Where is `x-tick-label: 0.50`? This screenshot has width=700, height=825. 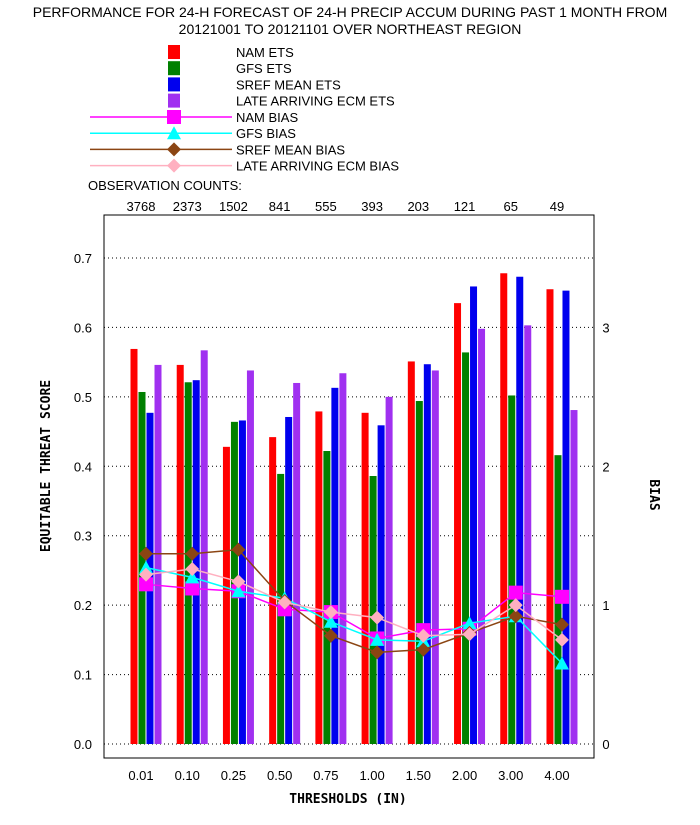 x-tick-label: 0.50 is located at coordinates (279, 775).